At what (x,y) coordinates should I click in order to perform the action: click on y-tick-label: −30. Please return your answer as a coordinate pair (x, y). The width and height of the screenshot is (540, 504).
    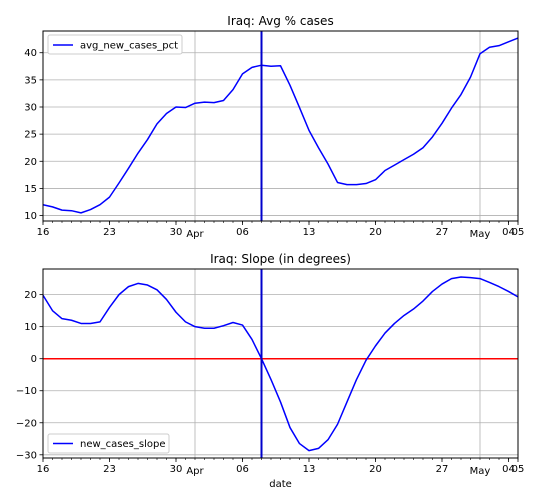
    Looking at the image, I should click on (26, 455).